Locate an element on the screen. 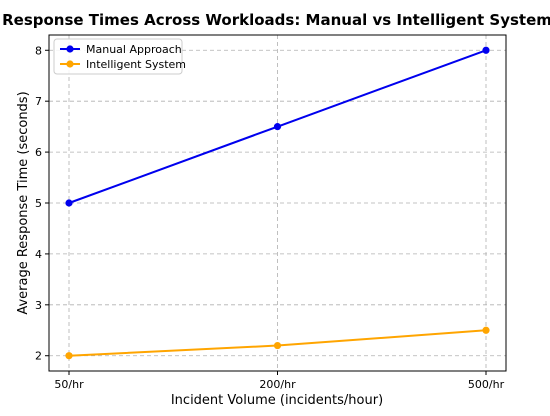 The width and height of the screenshot is (550, 416). x-tick-label: 200/hr is located at coordinates (277, 384).